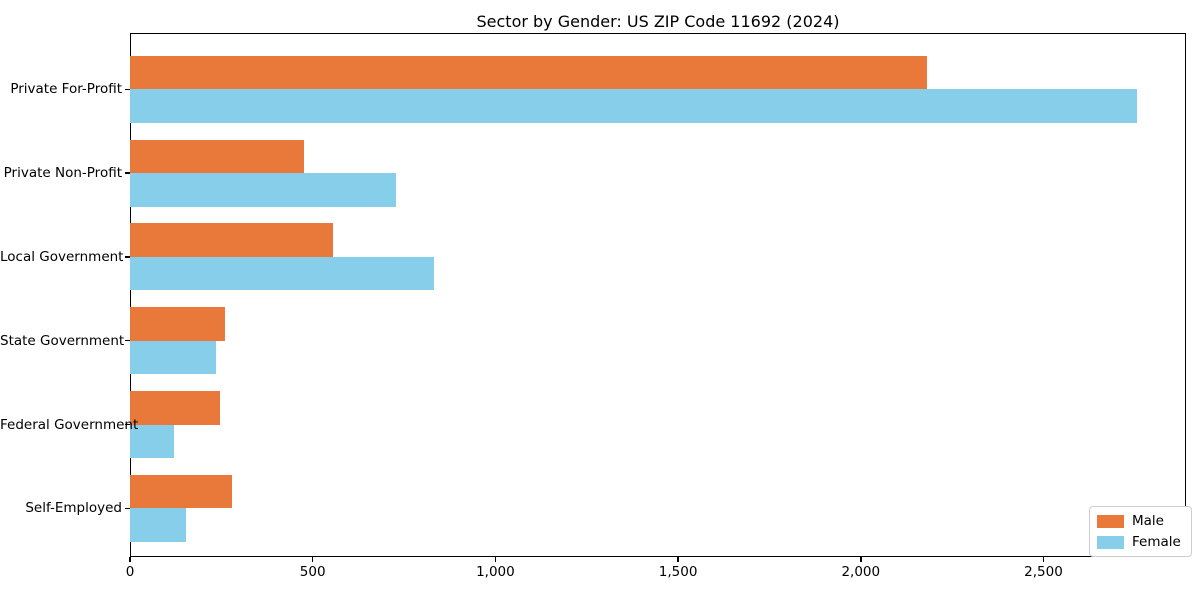 The width and height of the screenshot is (1200, 600). Describe the element at coordinates (263, 190) in the screenshot. I see `bar-female-private-non-profit` at that location.